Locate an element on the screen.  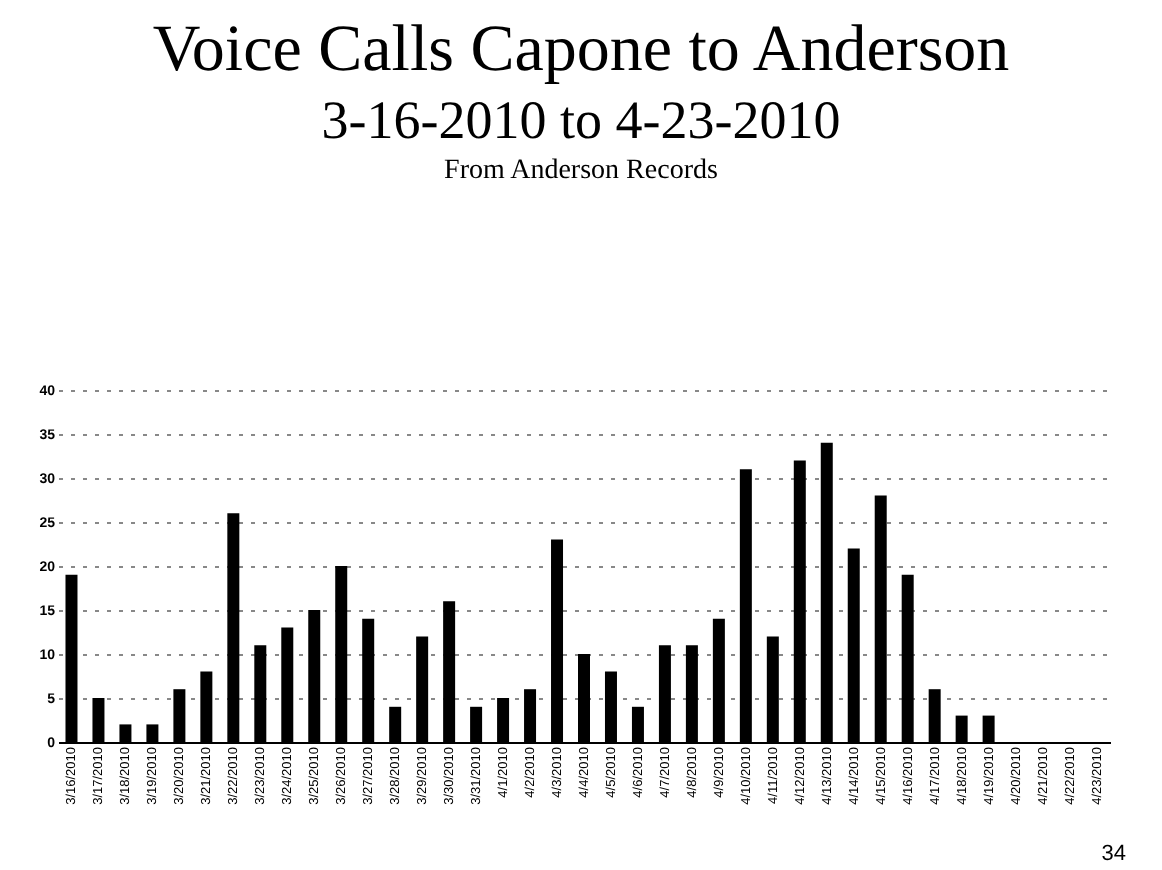
text: 34 is located at coordinates (1113, 854).